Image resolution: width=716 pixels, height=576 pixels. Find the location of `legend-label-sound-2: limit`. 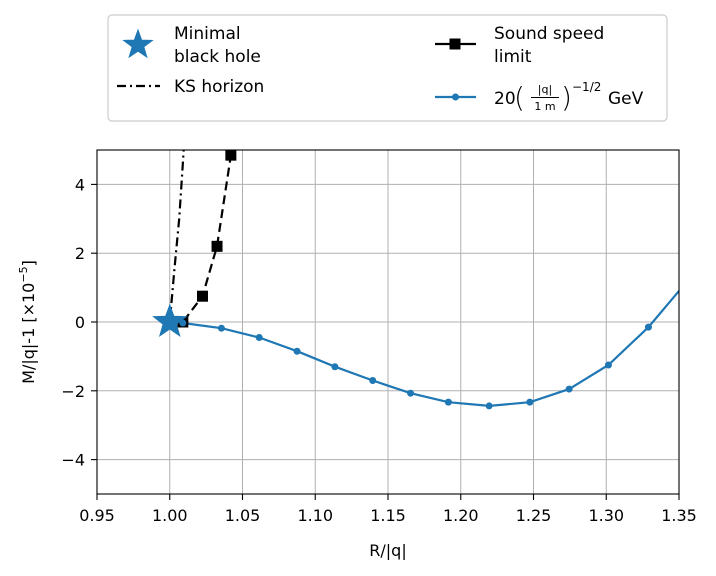

legend-label-sound-2: limit is located at coordinates (513, 57).